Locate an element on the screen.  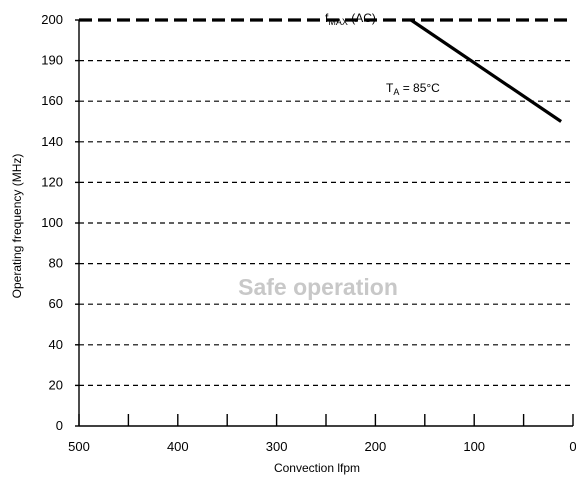
x-tick-label-200: 200 is located at coordinates (376, 446).